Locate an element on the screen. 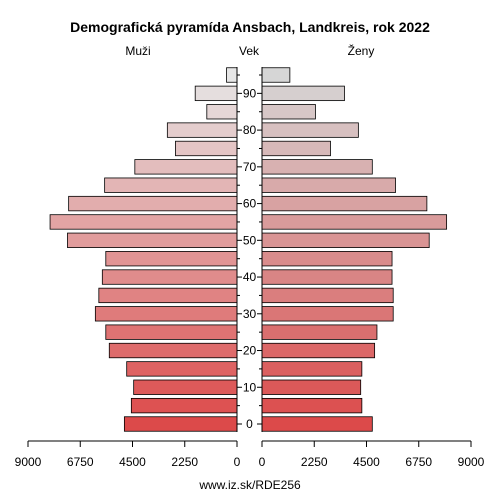 The height and width of the screenshot is (500, 500). age-tick-label: 20 is located at coordinates (250, 351).